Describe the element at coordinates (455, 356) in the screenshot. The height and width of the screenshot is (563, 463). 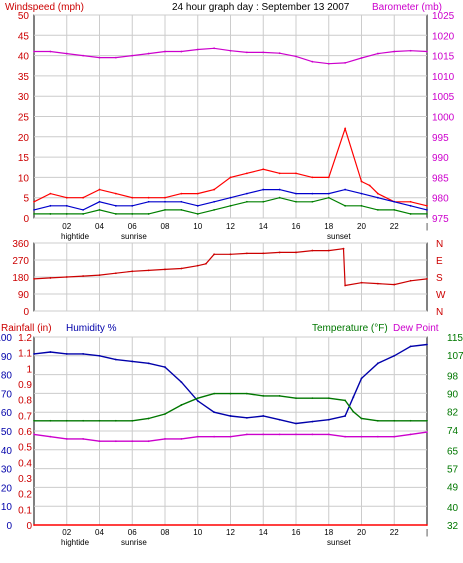
I see `temperature-tick-label: 107` at that location.